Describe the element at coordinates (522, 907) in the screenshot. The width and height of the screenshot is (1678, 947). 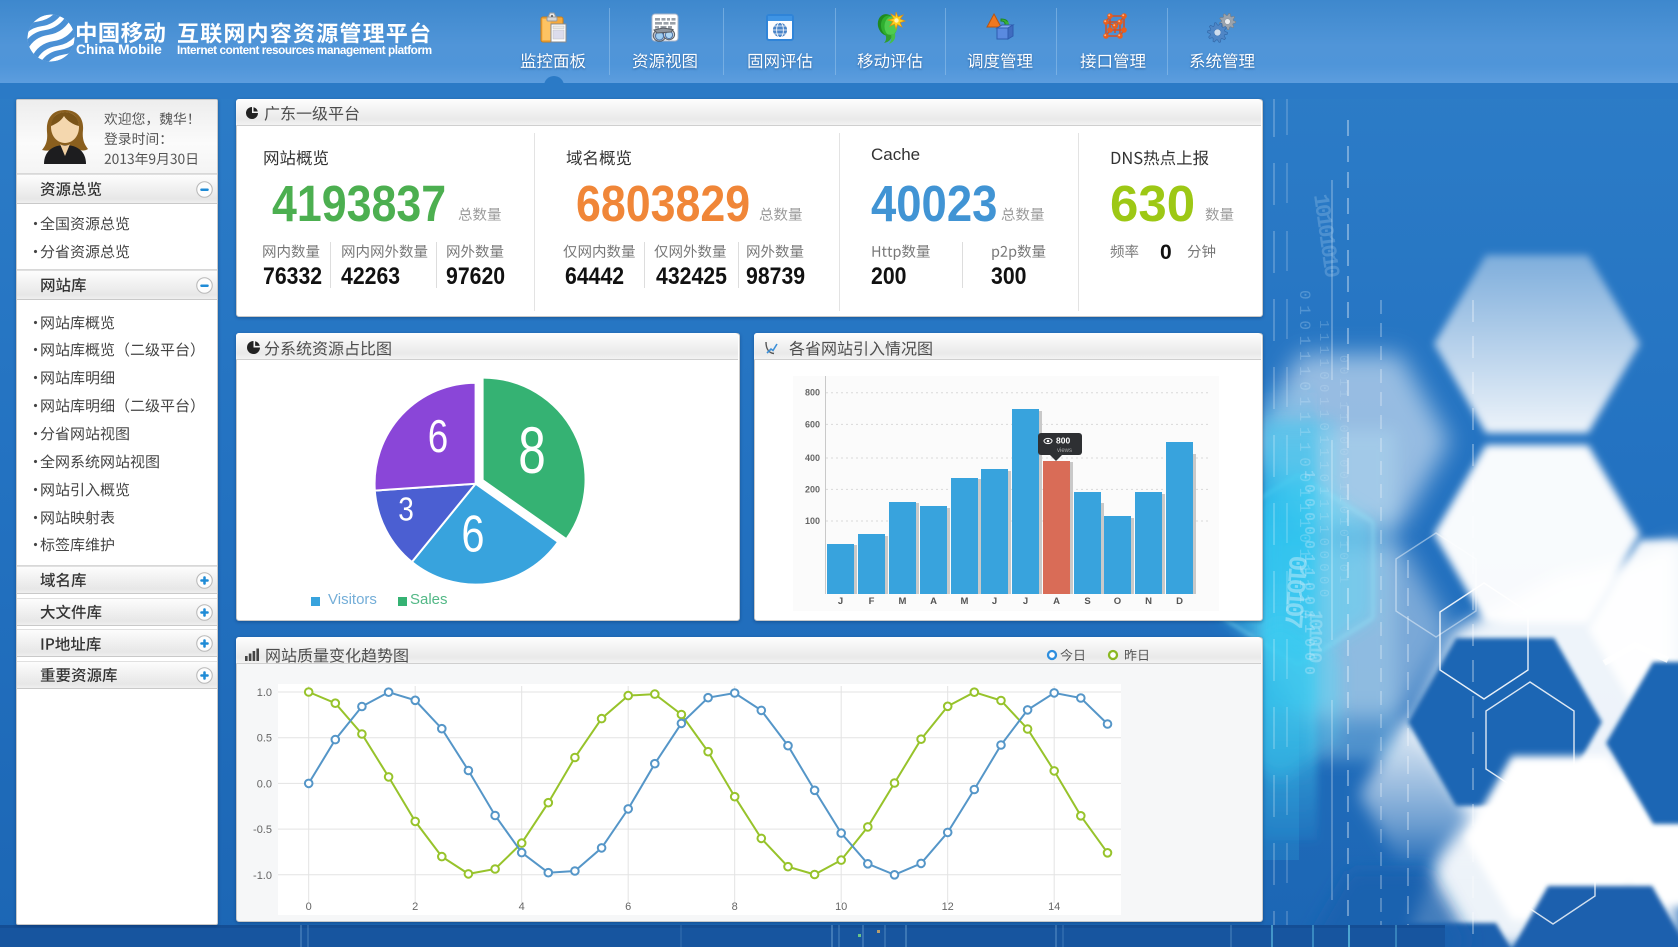
I see `svg-text: 4` at that location.